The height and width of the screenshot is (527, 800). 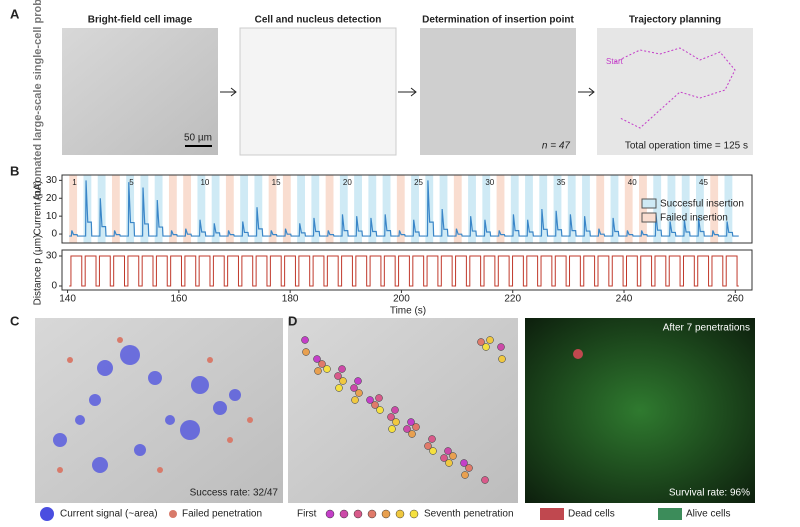 I want to click on success-note: Success rate: 32/47, so click(x=234, y=493).